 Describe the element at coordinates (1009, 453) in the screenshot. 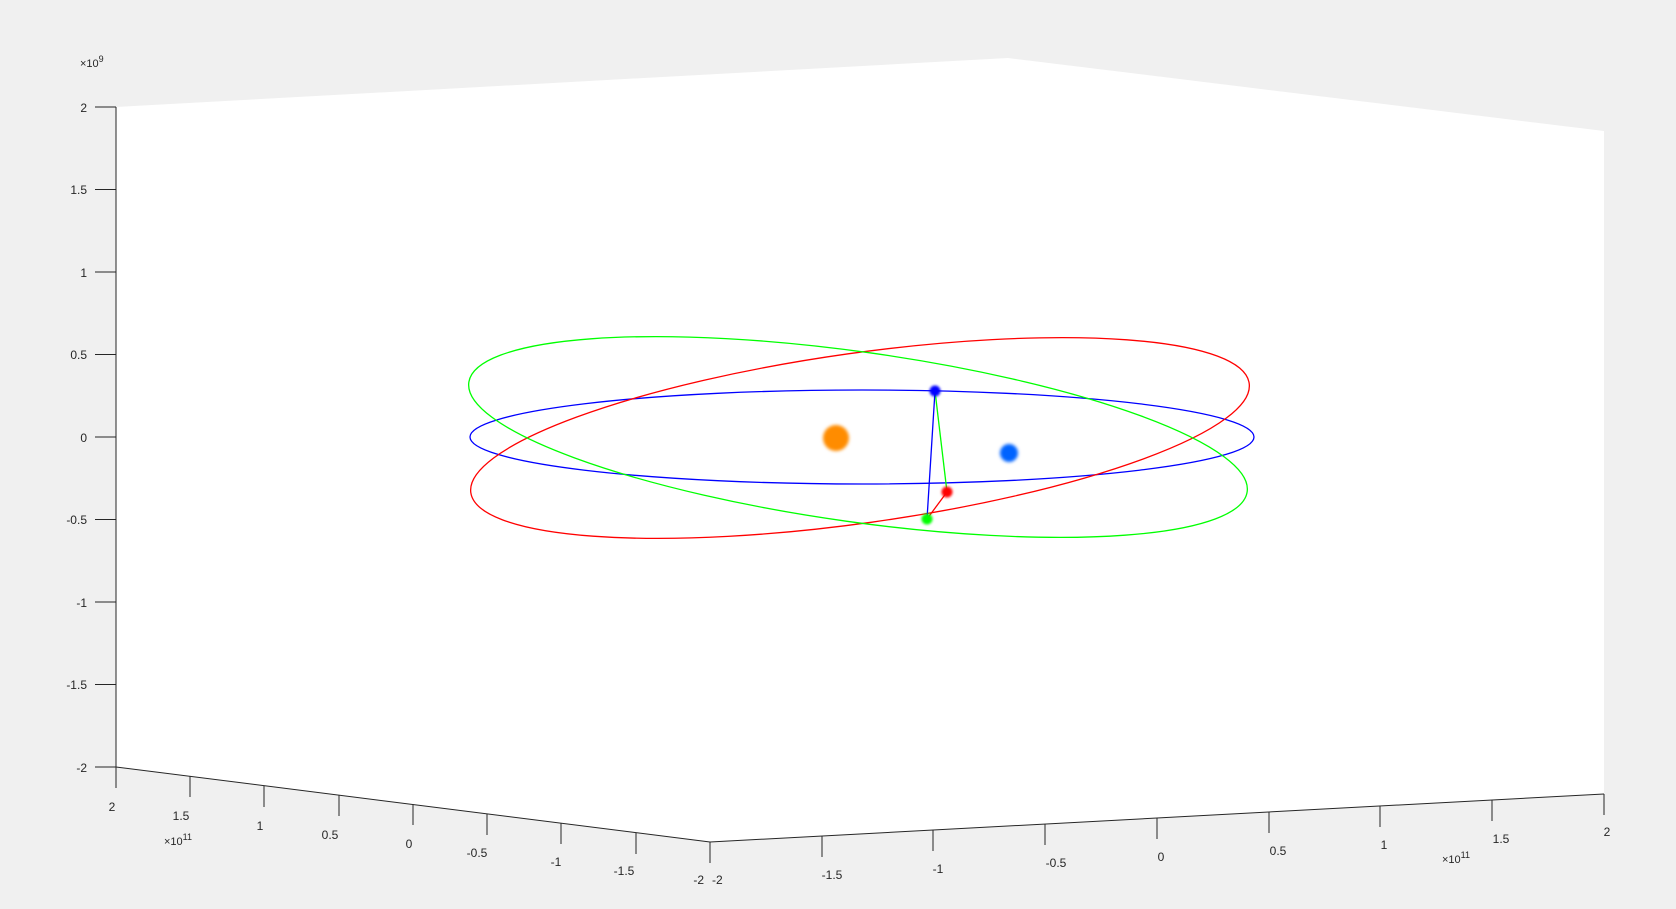

I see `earth-marker` at that location.